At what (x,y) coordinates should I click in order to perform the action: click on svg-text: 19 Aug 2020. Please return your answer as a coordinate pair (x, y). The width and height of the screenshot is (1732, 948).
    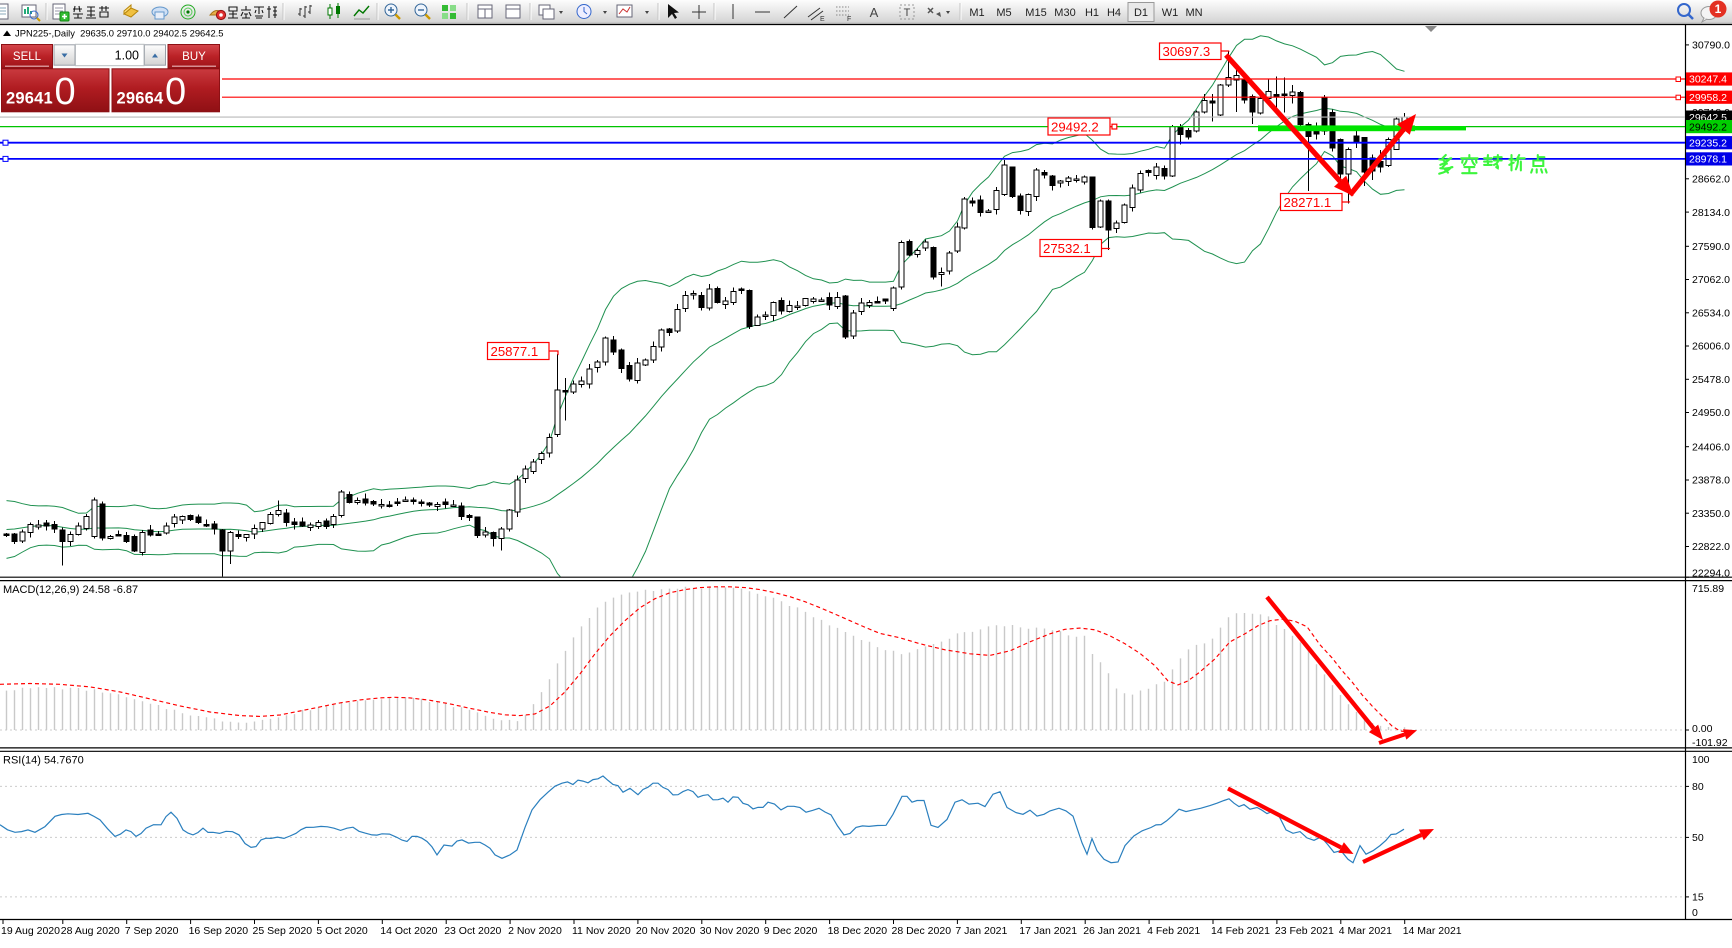
    Looking at the image, I should click on (30, 931).